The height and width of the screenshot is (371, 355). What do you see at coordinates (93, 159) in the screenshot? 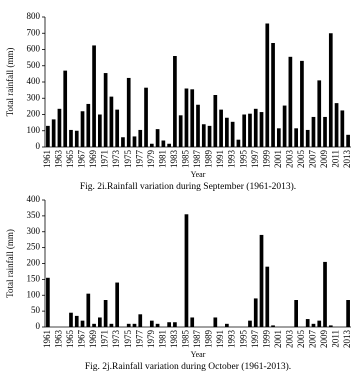
I see `x-tick-label: 1969` at bounding box center [93, 159].